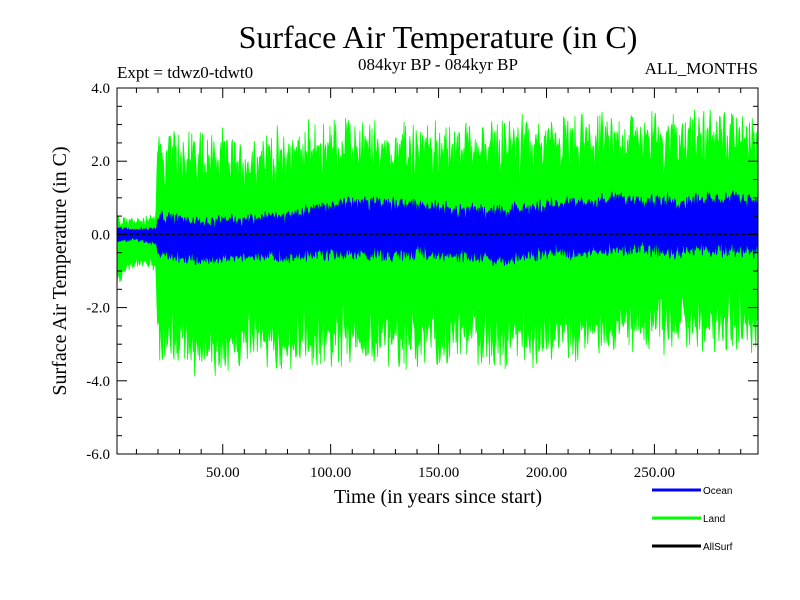  Describe the element at coordinates (654, 473) in the screenshot. I see `x-tick-label: 250.00` at that location.